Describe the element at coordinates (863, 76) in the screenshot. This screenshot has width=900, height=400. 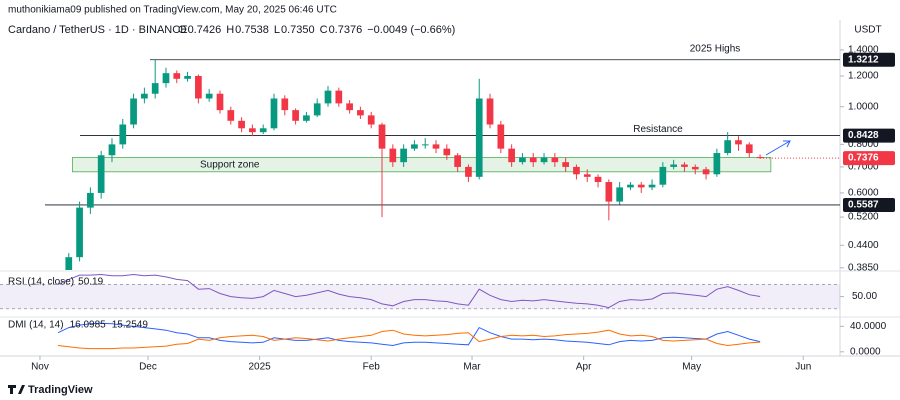
I see `y-tick-label: 1.2000` at that location.